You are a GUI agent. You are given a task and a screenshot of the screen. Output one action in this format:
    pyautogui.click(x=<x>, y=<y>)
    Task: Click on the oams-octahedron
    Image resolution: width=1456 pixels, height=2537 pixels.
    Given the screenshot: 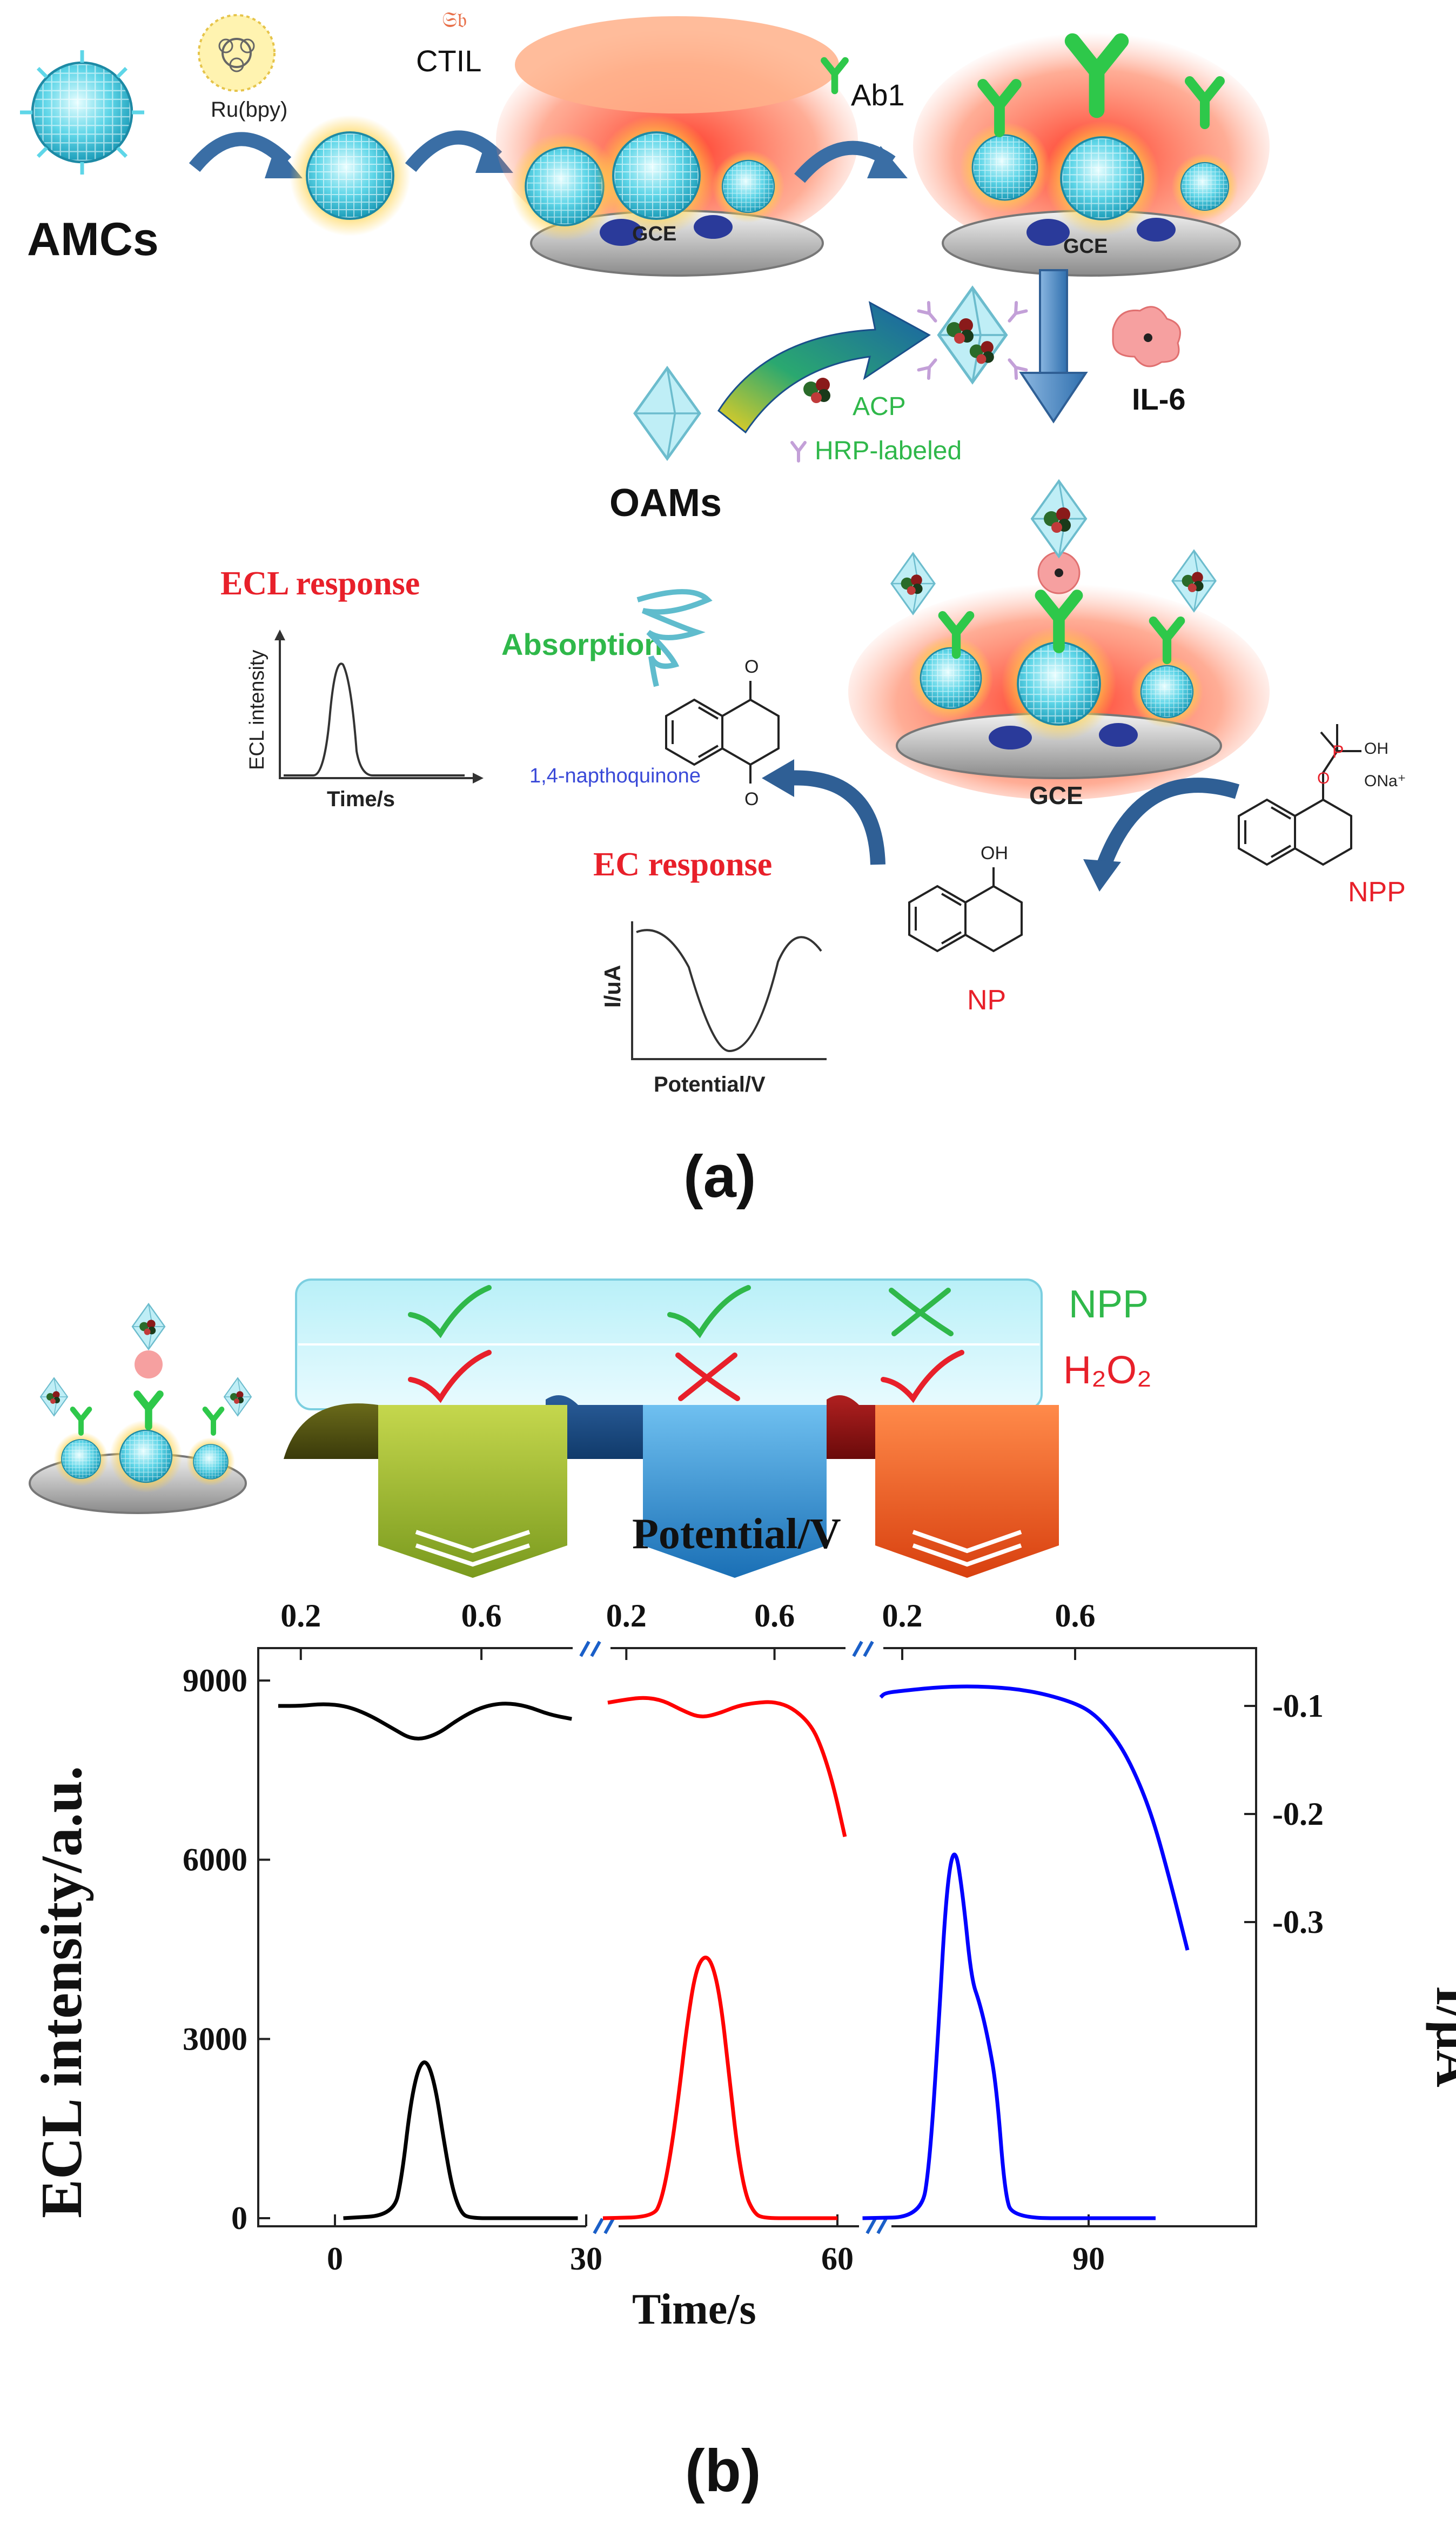 What is the action you would take?
    pyautogui.click(x=667, y=413)
    